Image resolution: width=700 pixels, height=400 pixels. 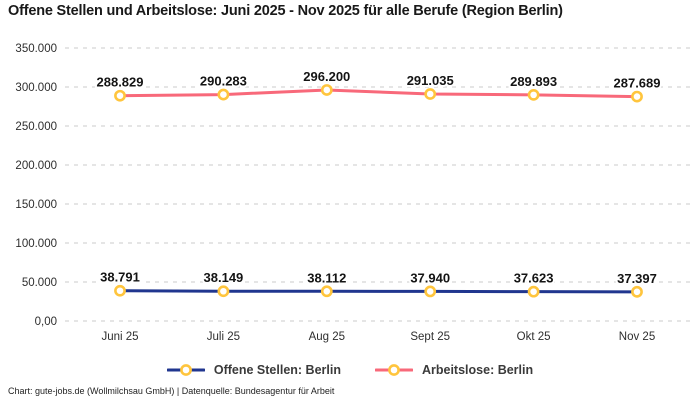 What do you see at coordinates (534, 337) in the screenshot?
I see `x-axis-tick-label: Okt 25` at bounding box center [534, 337].